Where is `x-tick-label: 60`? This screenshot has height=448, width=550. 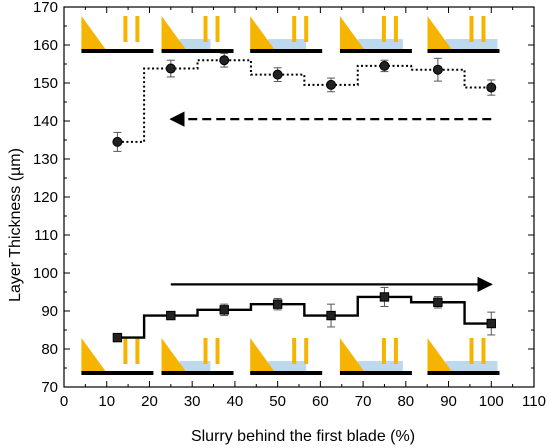
x-tick-label: 60 is located at coordinates (320, 401).